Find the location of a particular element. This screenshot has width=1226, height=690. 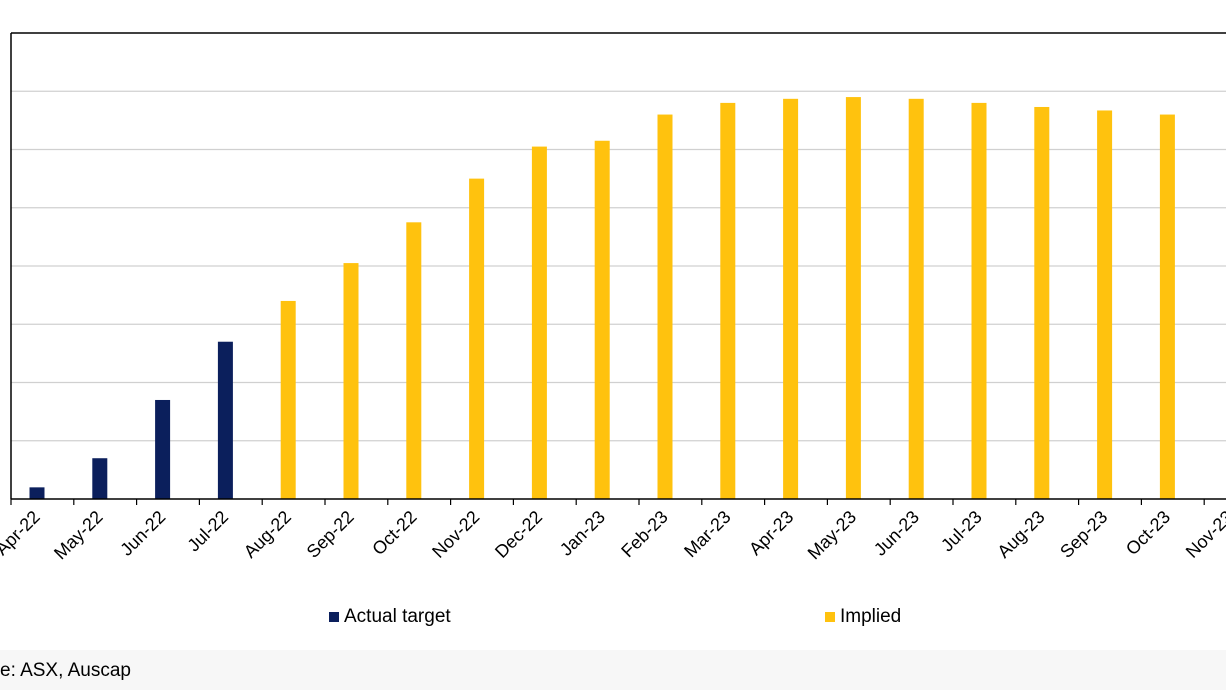

x-tick-label: Mar-23 is located at coordinates (707, 534).